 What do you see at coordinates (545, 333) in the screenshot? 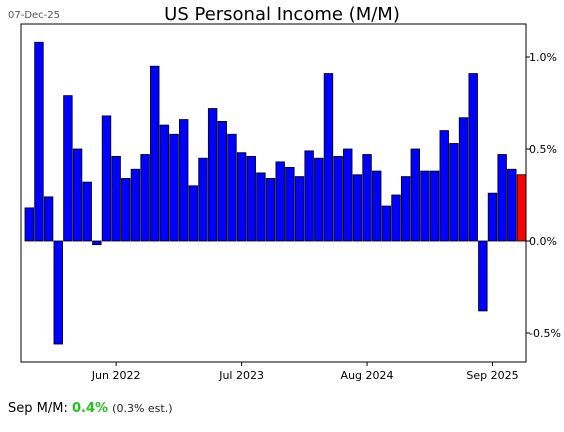
I see `y-tick-label: -0.5%` at bounding box center [545, 333].